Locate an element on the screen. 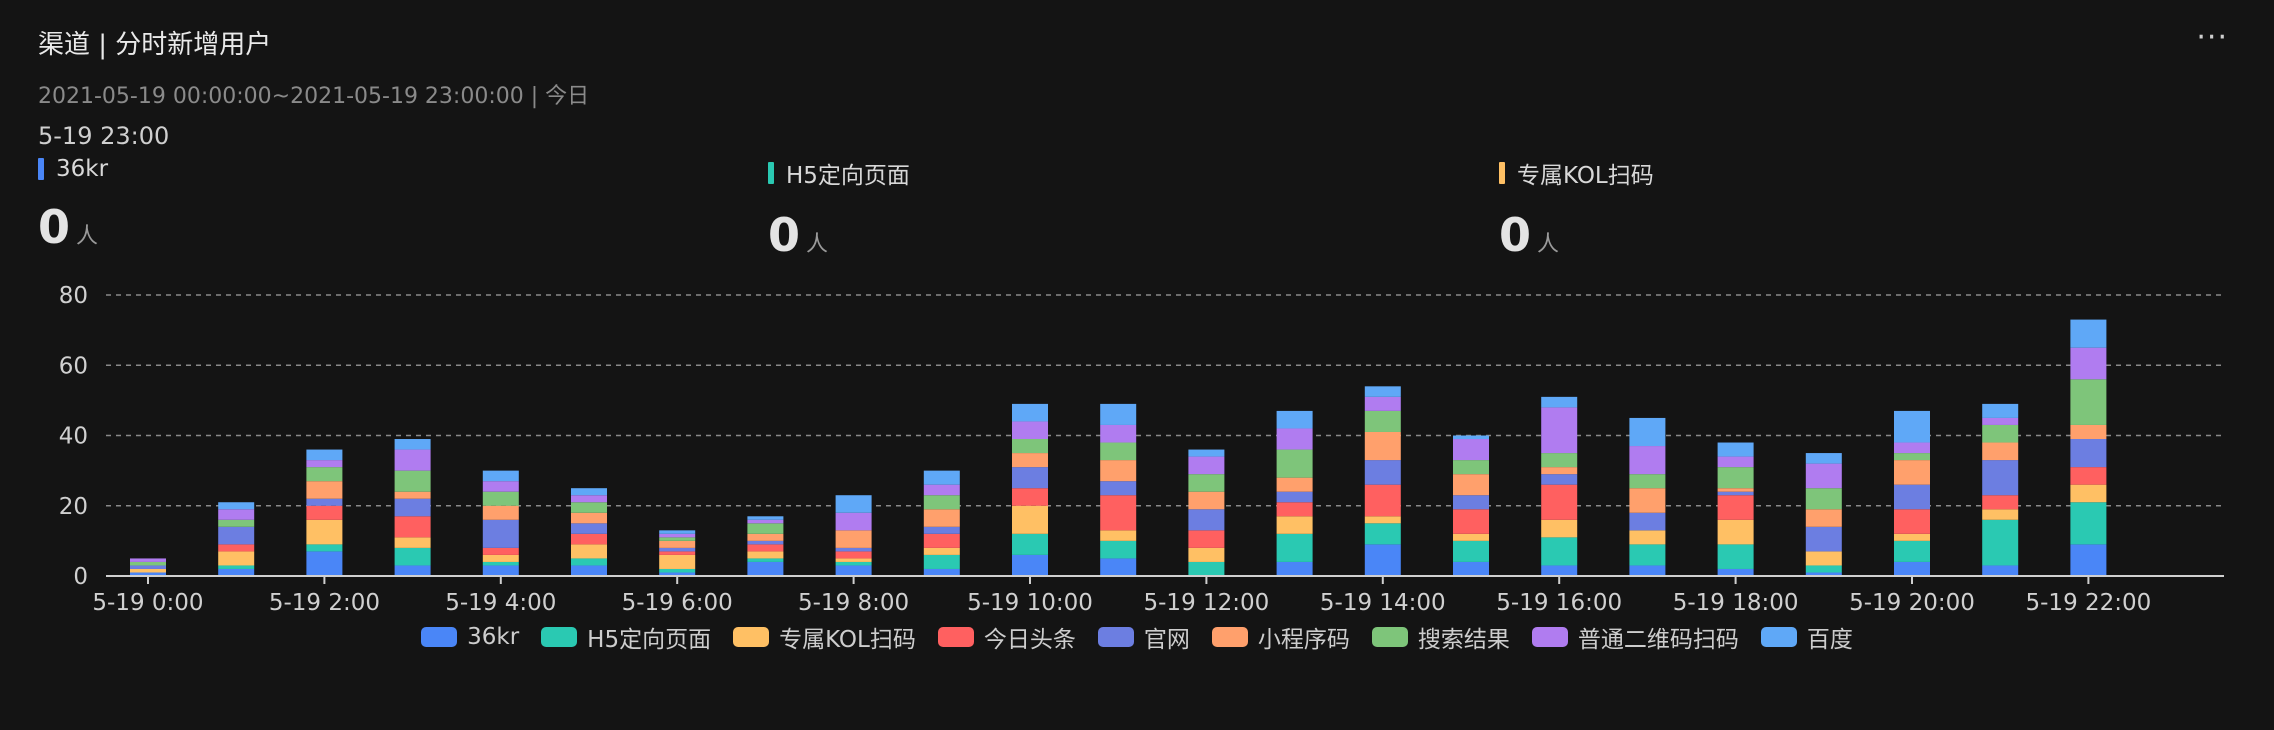 Image resolution: width=2274 pixels, height=730 pixels. legend-item: 专属KOL扫码 is located at coordinates (824, 637).